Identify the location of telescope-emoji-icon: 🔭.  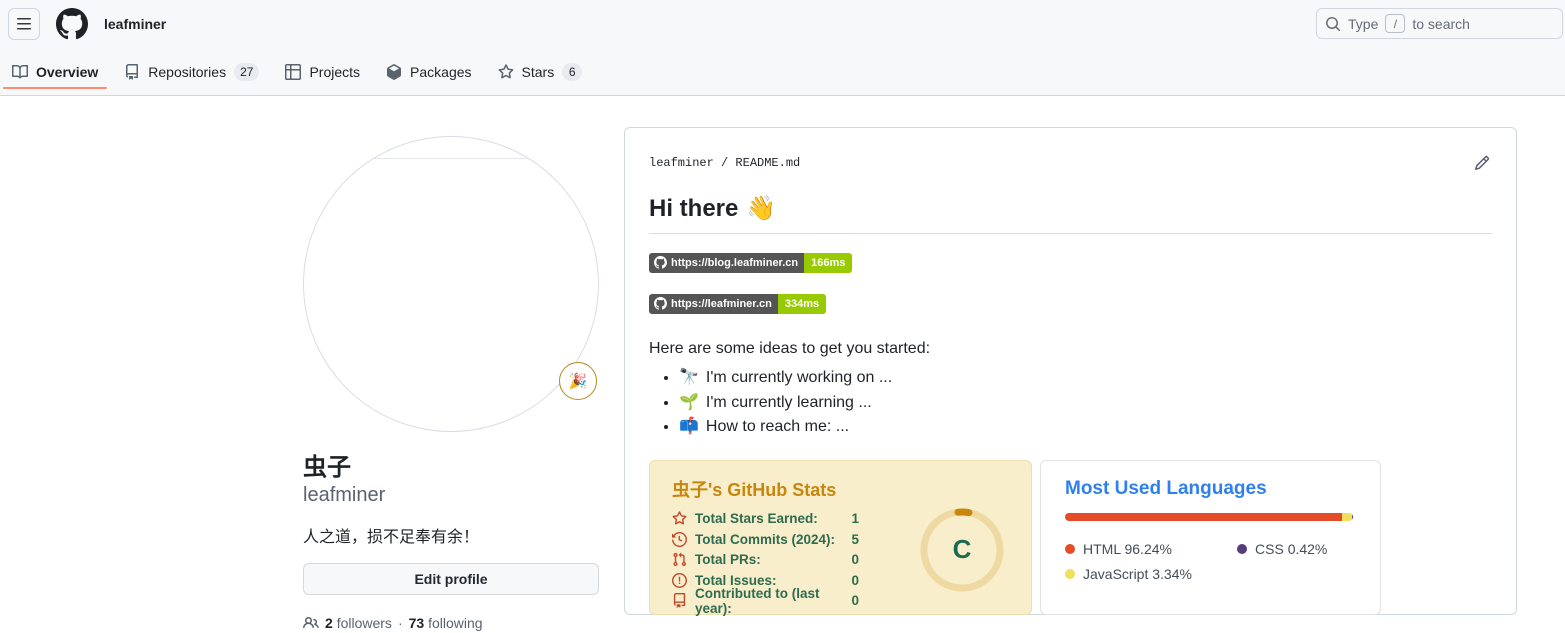
(689, 377).